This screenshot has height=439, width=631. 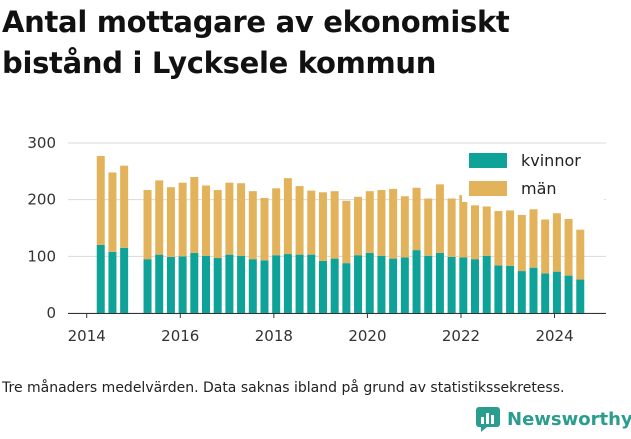 I want to click on x-tick-label: 2020, so click(x=367, y=336).